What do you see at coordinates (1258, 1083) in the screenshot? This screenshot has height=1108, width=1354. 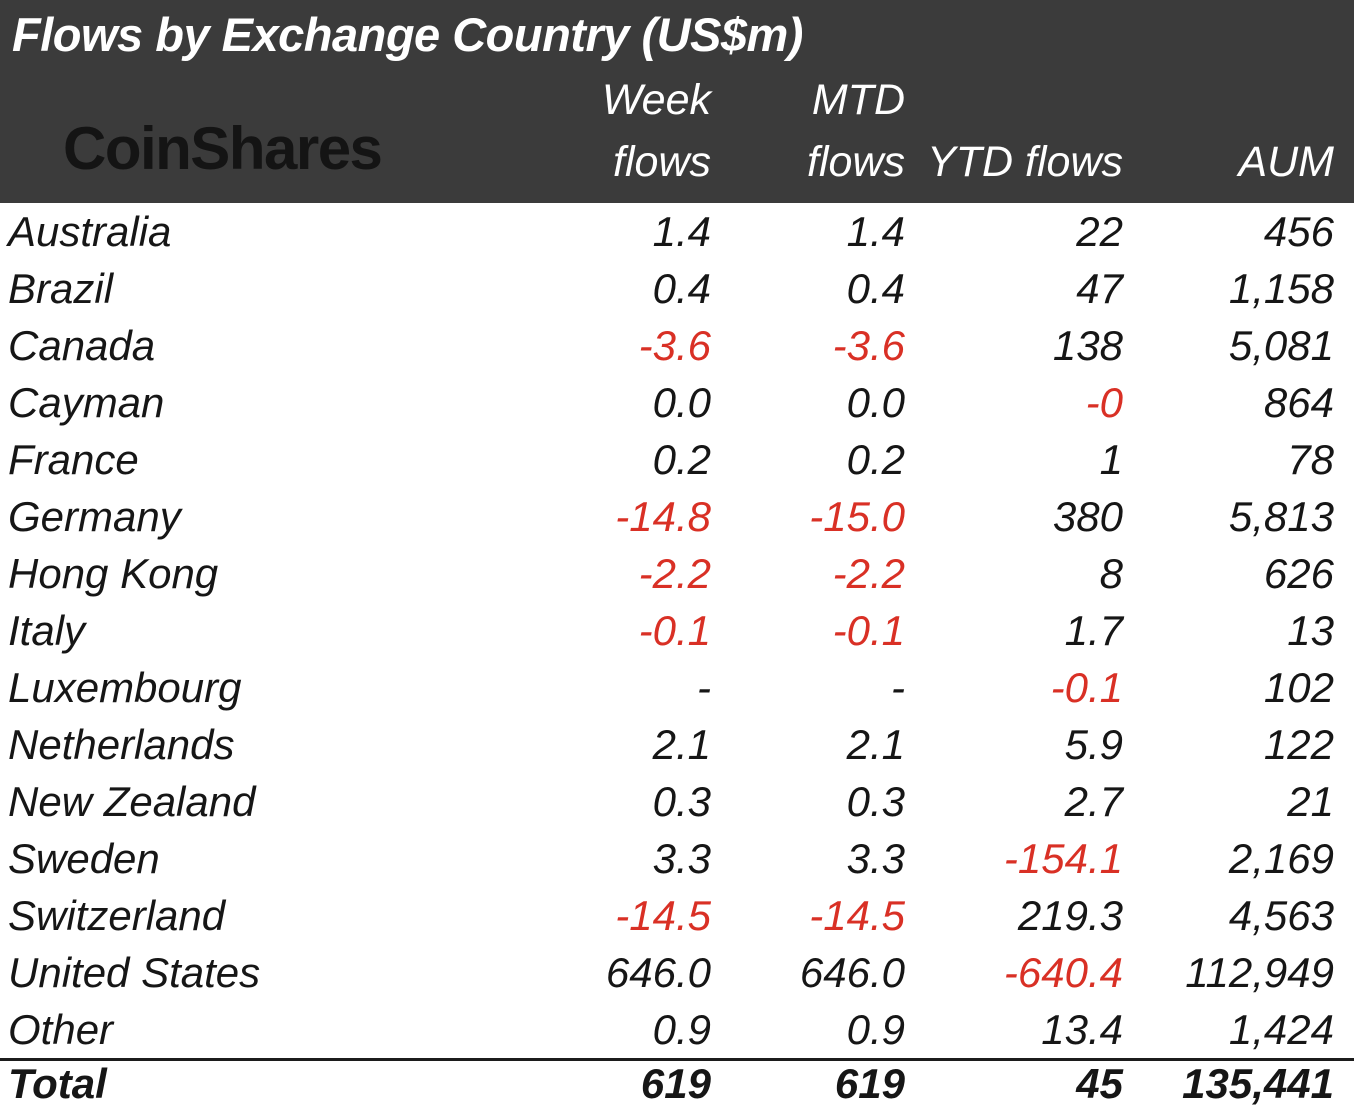 I see `value-cell: 135,441` at bounding box center [1258, 1083].